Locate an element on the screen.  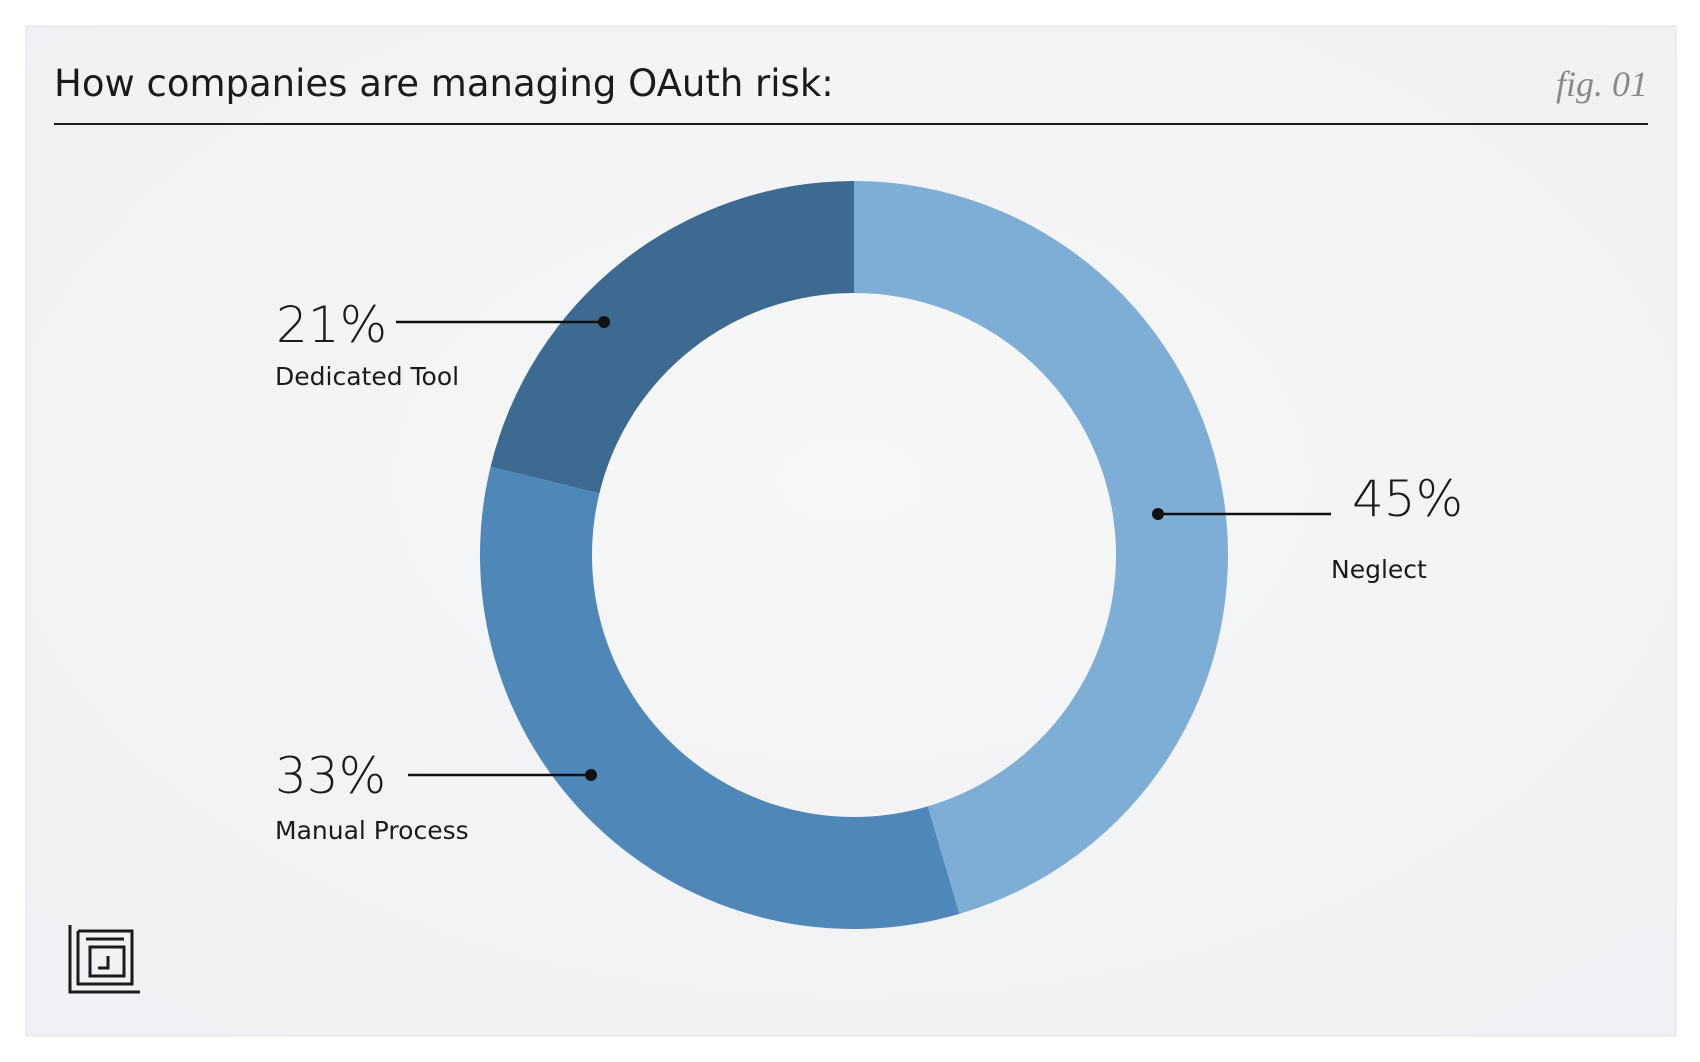
value-label: 45% is located at coordinates (1407, 499).